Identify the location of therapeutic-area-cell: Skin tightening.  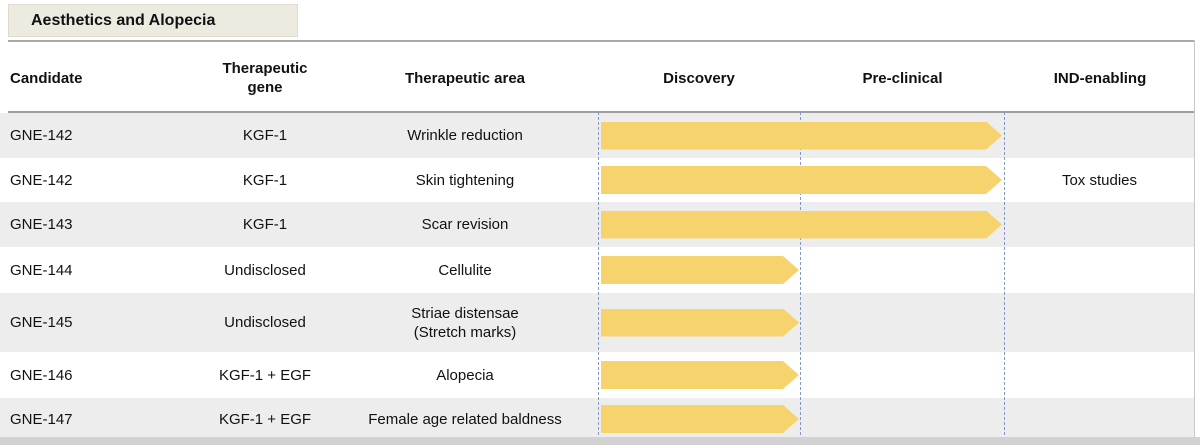
(465, 180).